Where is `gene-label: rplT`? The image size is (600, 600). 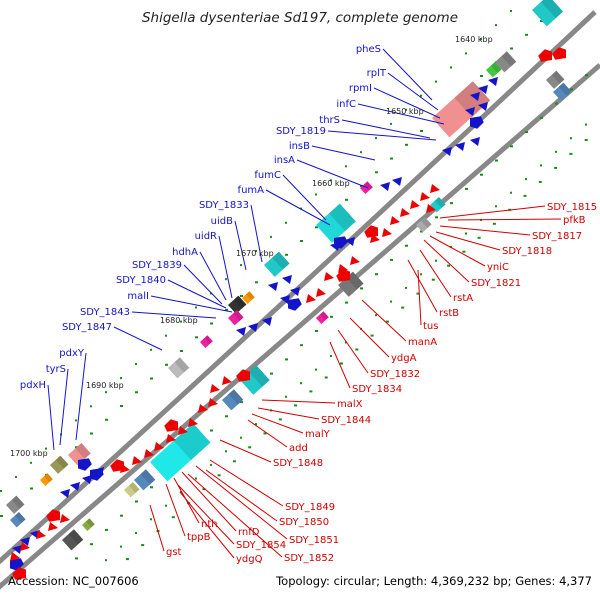 gene-label: rplT is located at coordinates (377, 73).